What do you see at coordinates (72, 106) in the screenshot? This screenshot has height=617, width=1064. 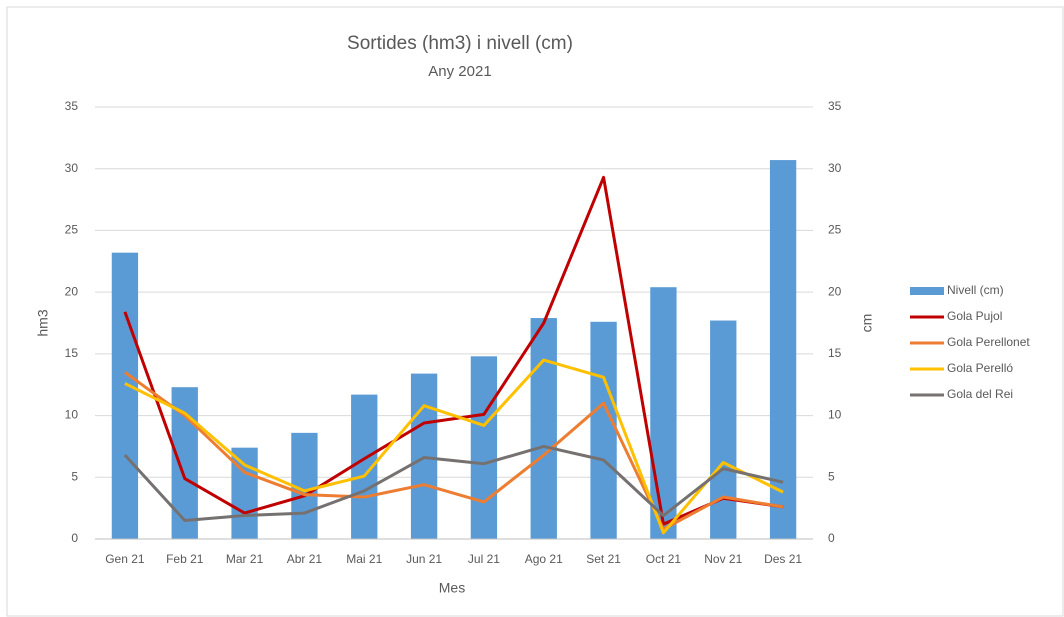 I see `y-tick-label: 35` at bounding box center [72, 106].